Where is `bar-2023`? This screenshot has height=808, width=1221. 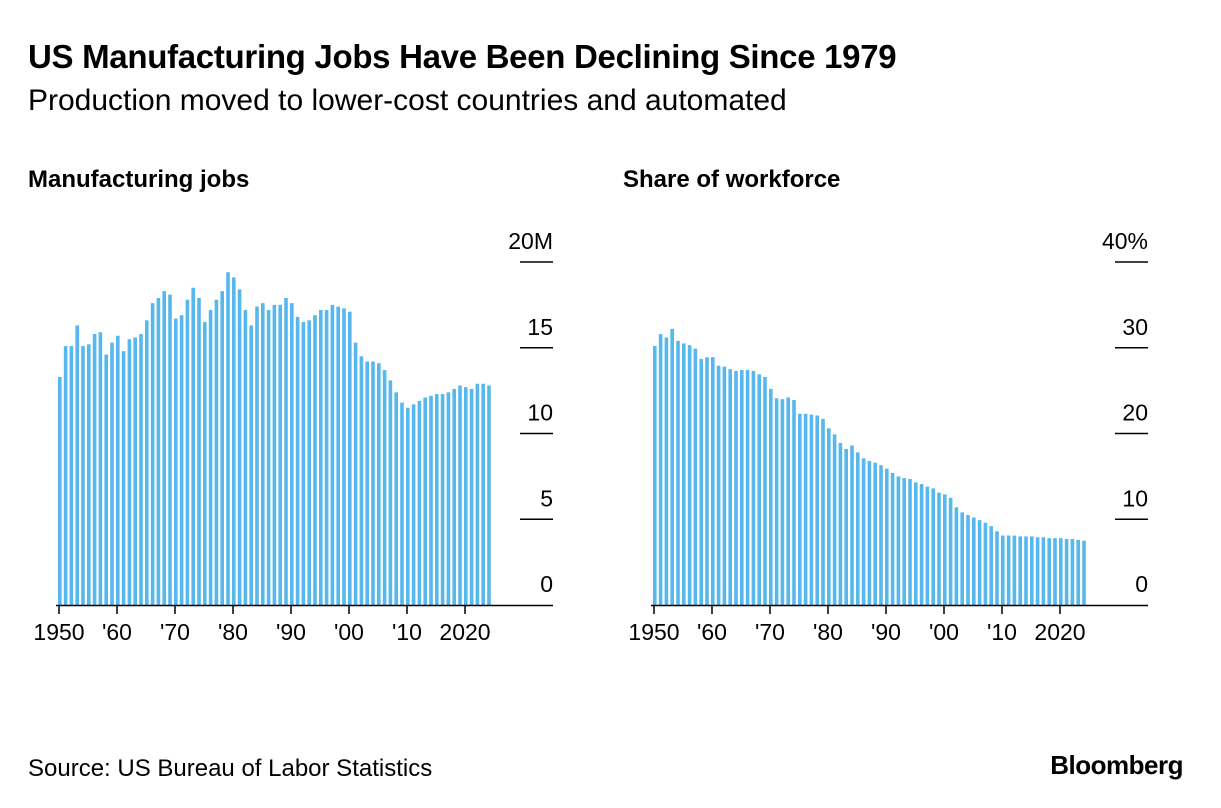 bar-2023 is located at coordinates (483, 494).